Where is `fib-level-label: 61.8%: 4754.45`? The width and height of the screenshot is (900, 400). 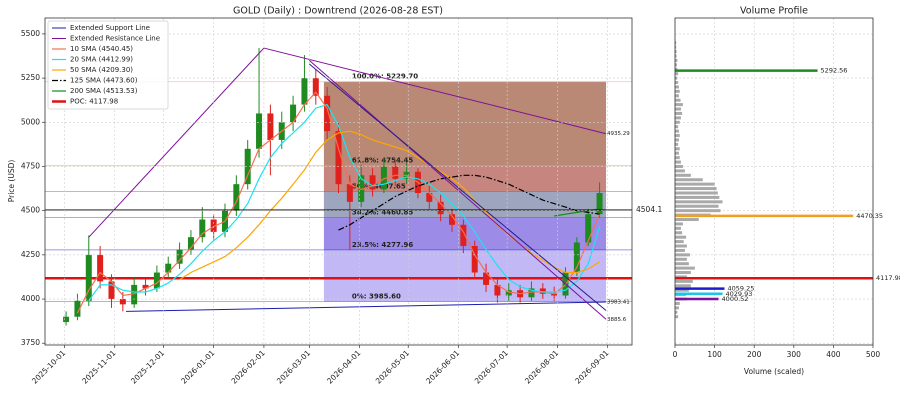
fib-level-label: 61.8%: 4754.45 is located at coordinates (383, 161).